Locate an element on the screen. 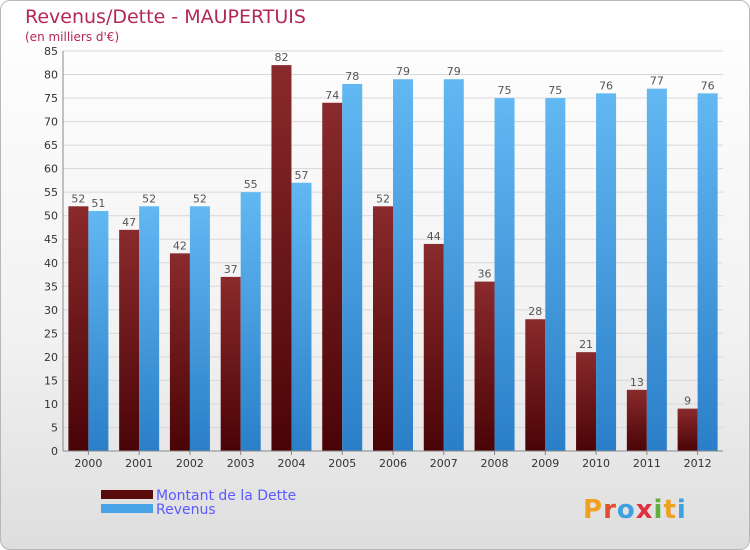 The width and height of the screenshot is (750, 550). data-label-revenus: 78 is located at coordinates (352, 76).